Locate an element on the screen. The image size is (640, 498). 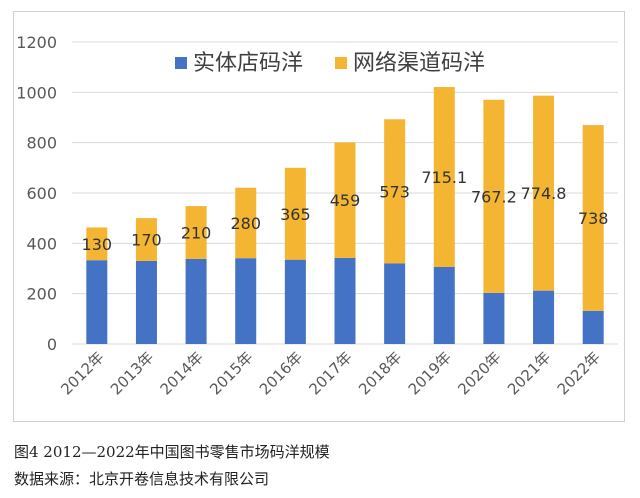
data-label: 767.2 is located at coordinates (494, 196).